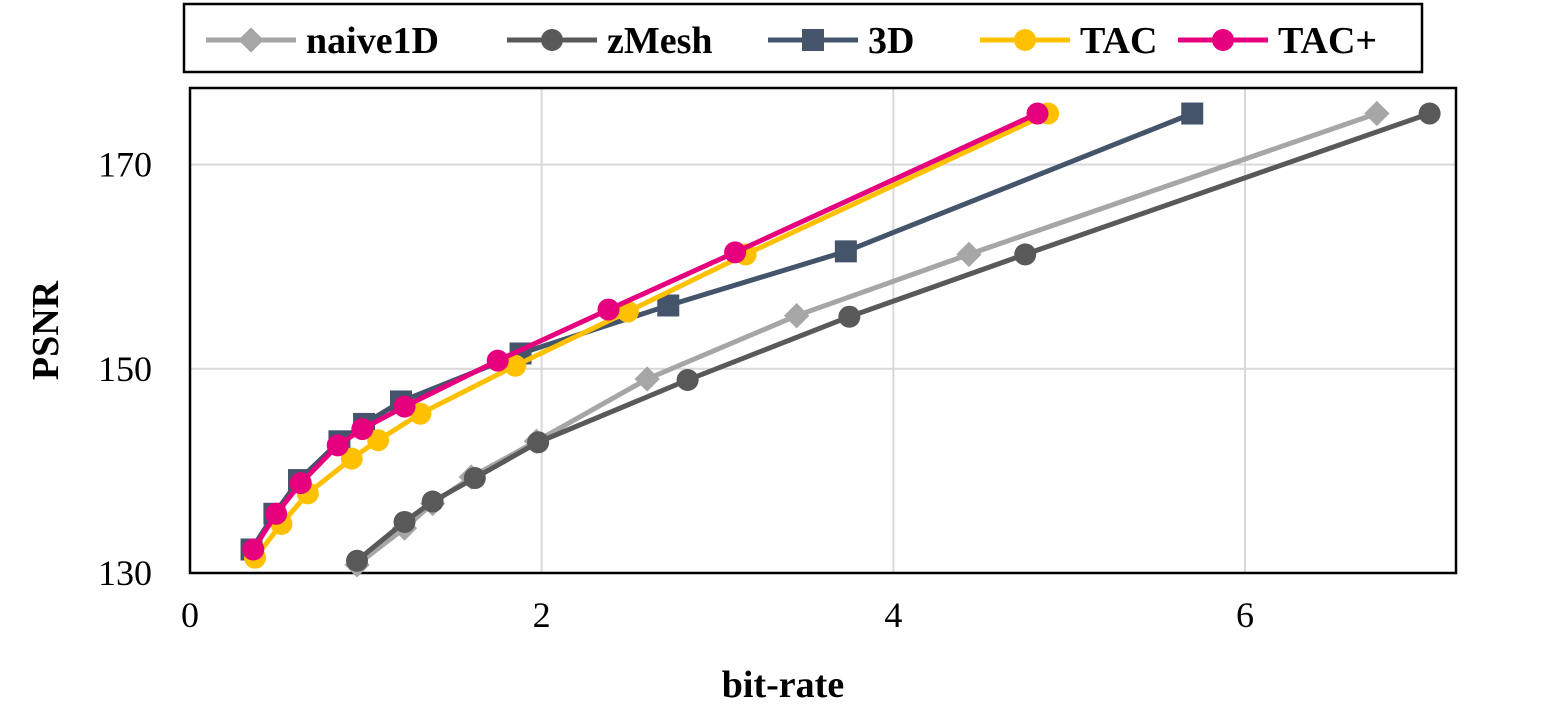  I want to click on legend-label-naive1d: naive1D, so click(372, 41).